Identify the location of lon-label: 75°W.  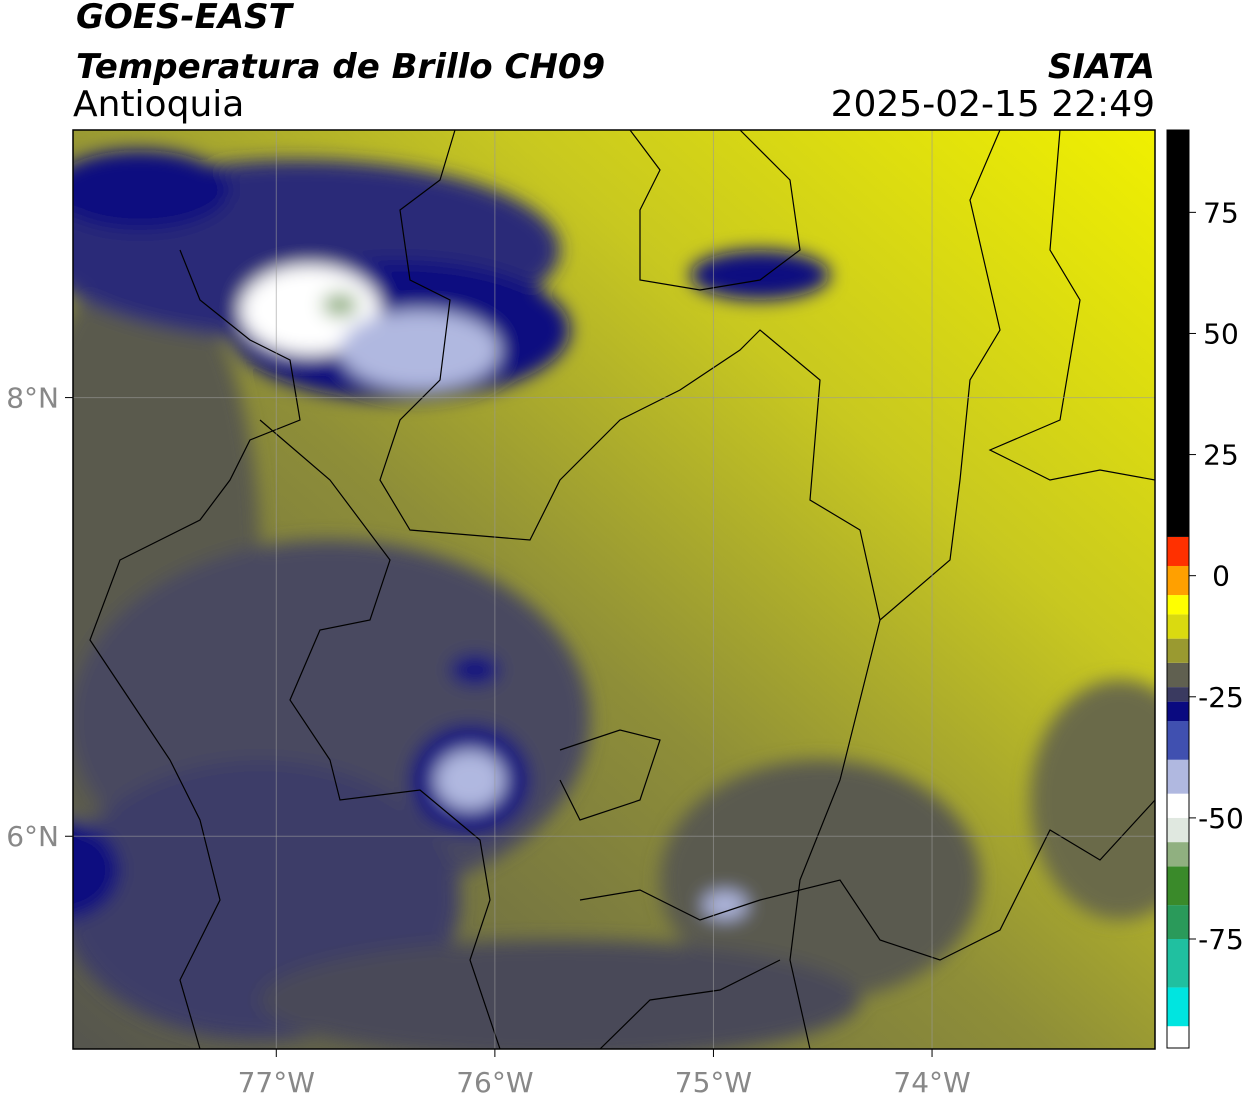
(713, 1082).